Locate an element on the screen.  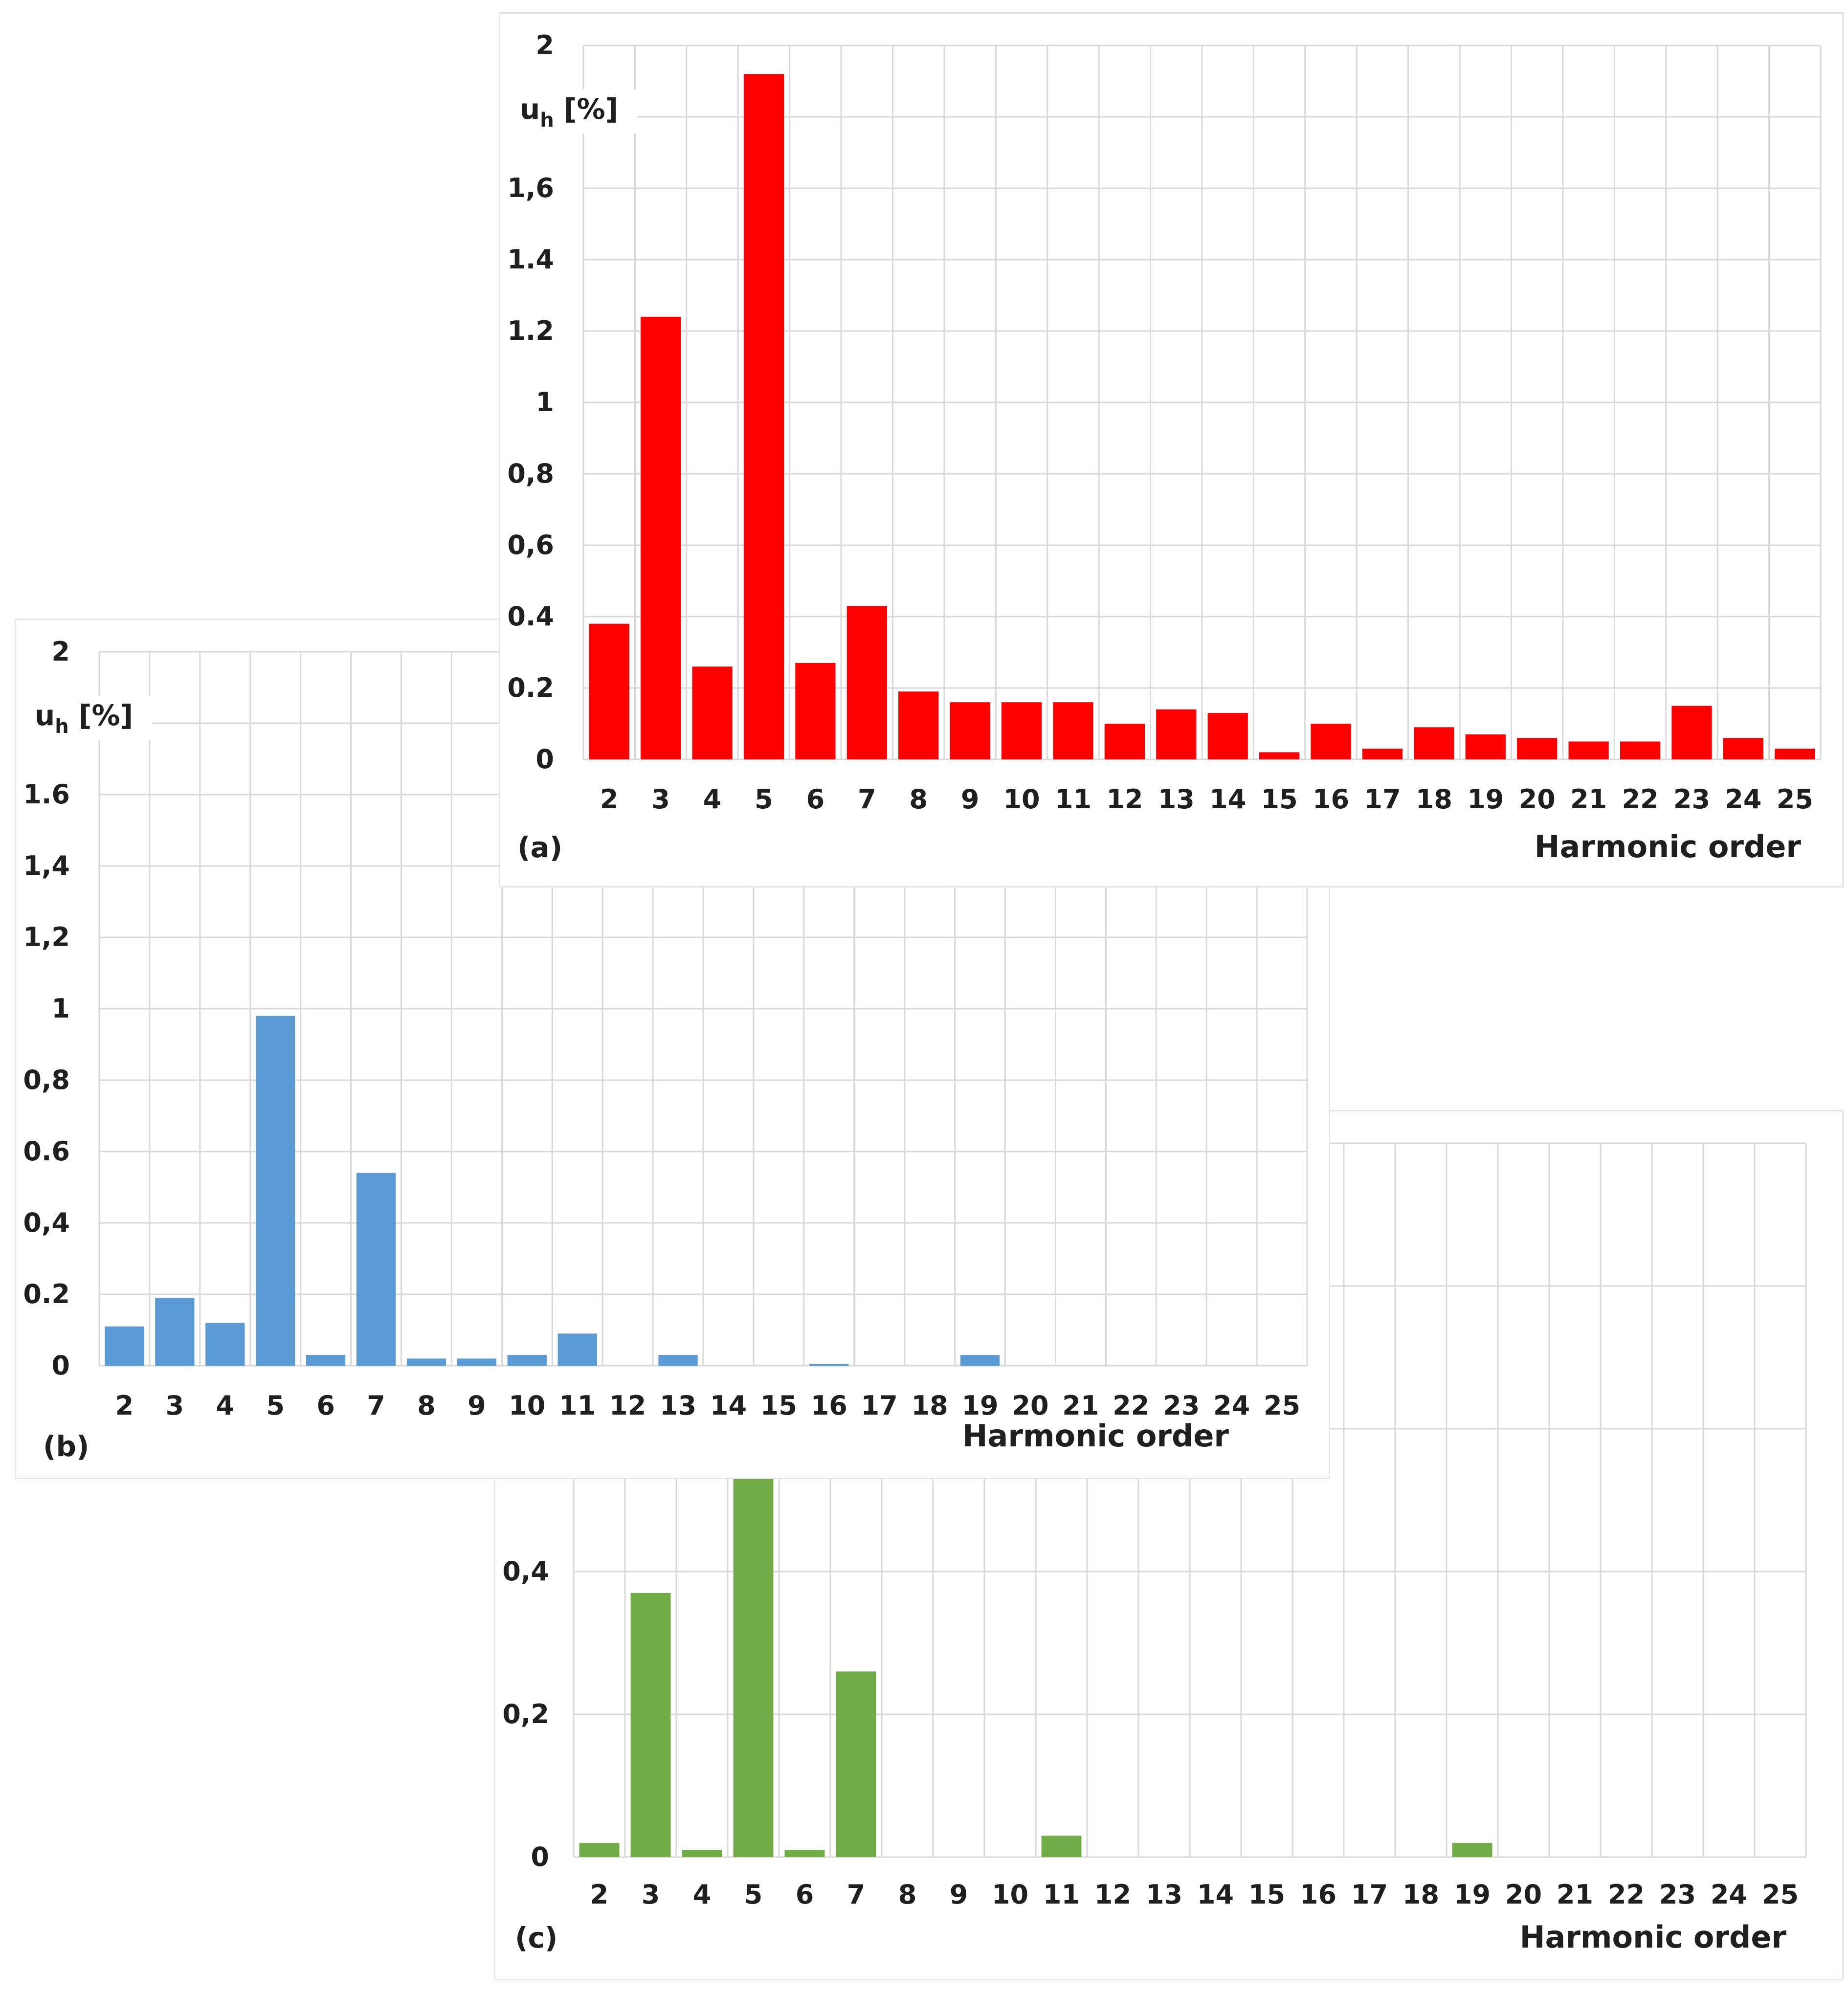
bar-a-h22 is located at coordinates (1640, 750).